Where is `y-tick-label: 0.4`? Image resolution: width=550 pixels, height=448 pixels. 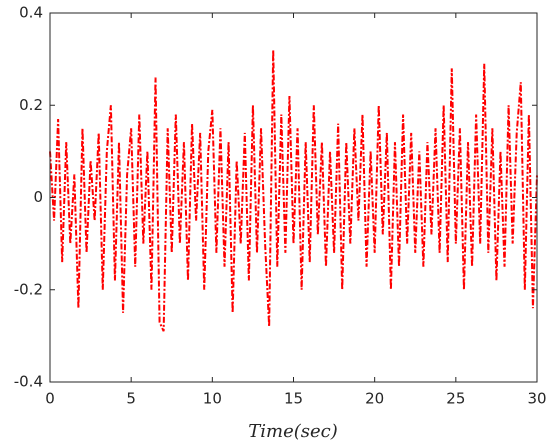 y-tick-label: 0.4 is located at coordinates (31, 13).